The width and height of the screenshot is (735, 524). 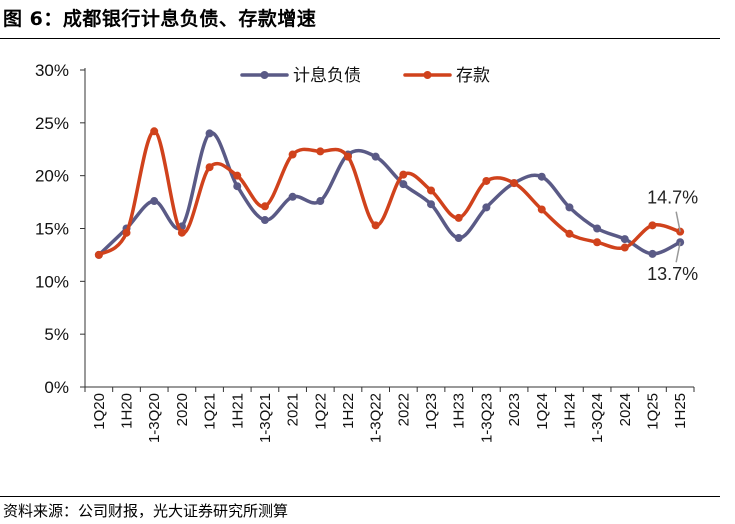 I want to click on x-tick-label: 1-3Q24, so click(x=597, y=418).